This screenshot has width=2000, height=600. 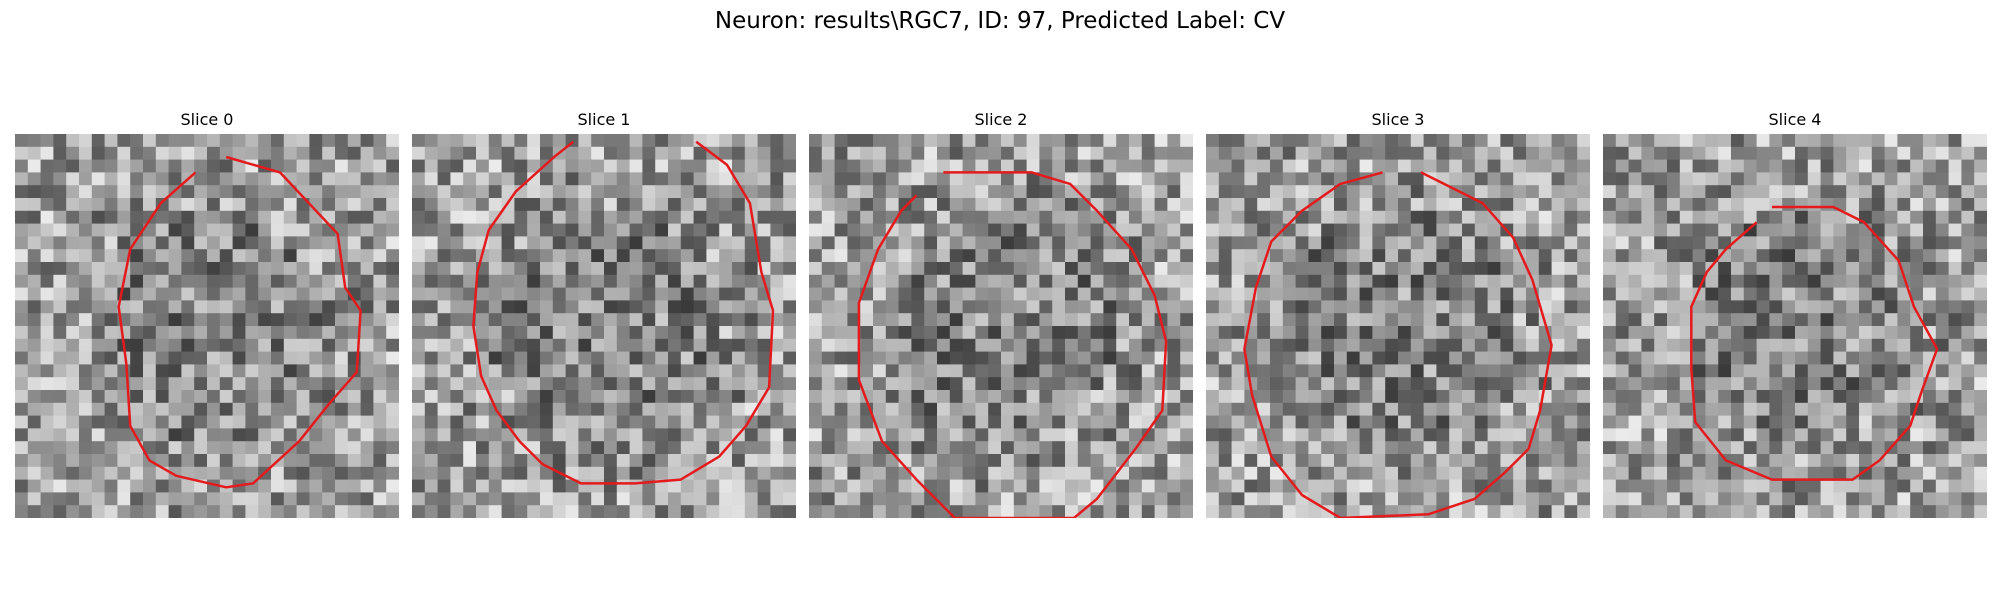 What do you see at coordinates (1398, 119) in the screenshot?
I see `slice-title-3: Slice 3` at bounding box center [1398, 119].